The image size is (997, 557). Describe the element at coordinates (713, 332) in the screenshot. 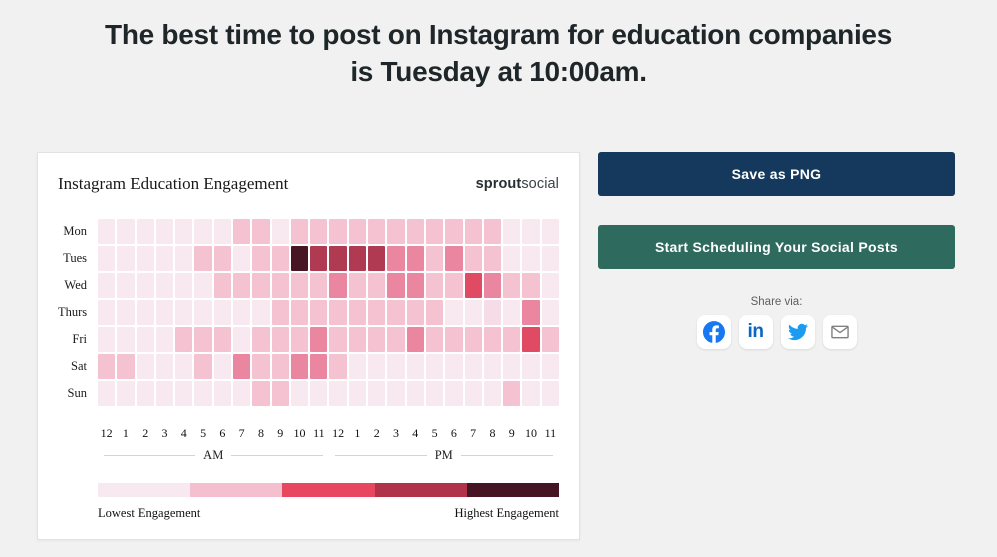

I see `share-facebook-button` at that location.